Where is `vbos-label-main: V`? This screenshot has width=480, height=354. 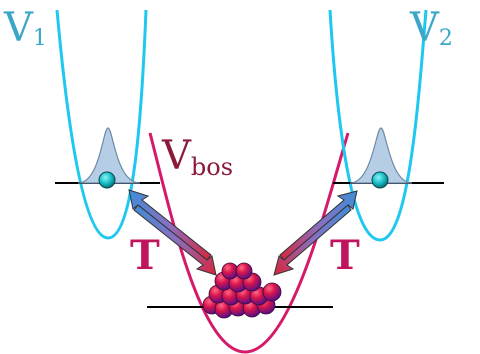 vbos-label-main: V is located at coordinates (176, 156).